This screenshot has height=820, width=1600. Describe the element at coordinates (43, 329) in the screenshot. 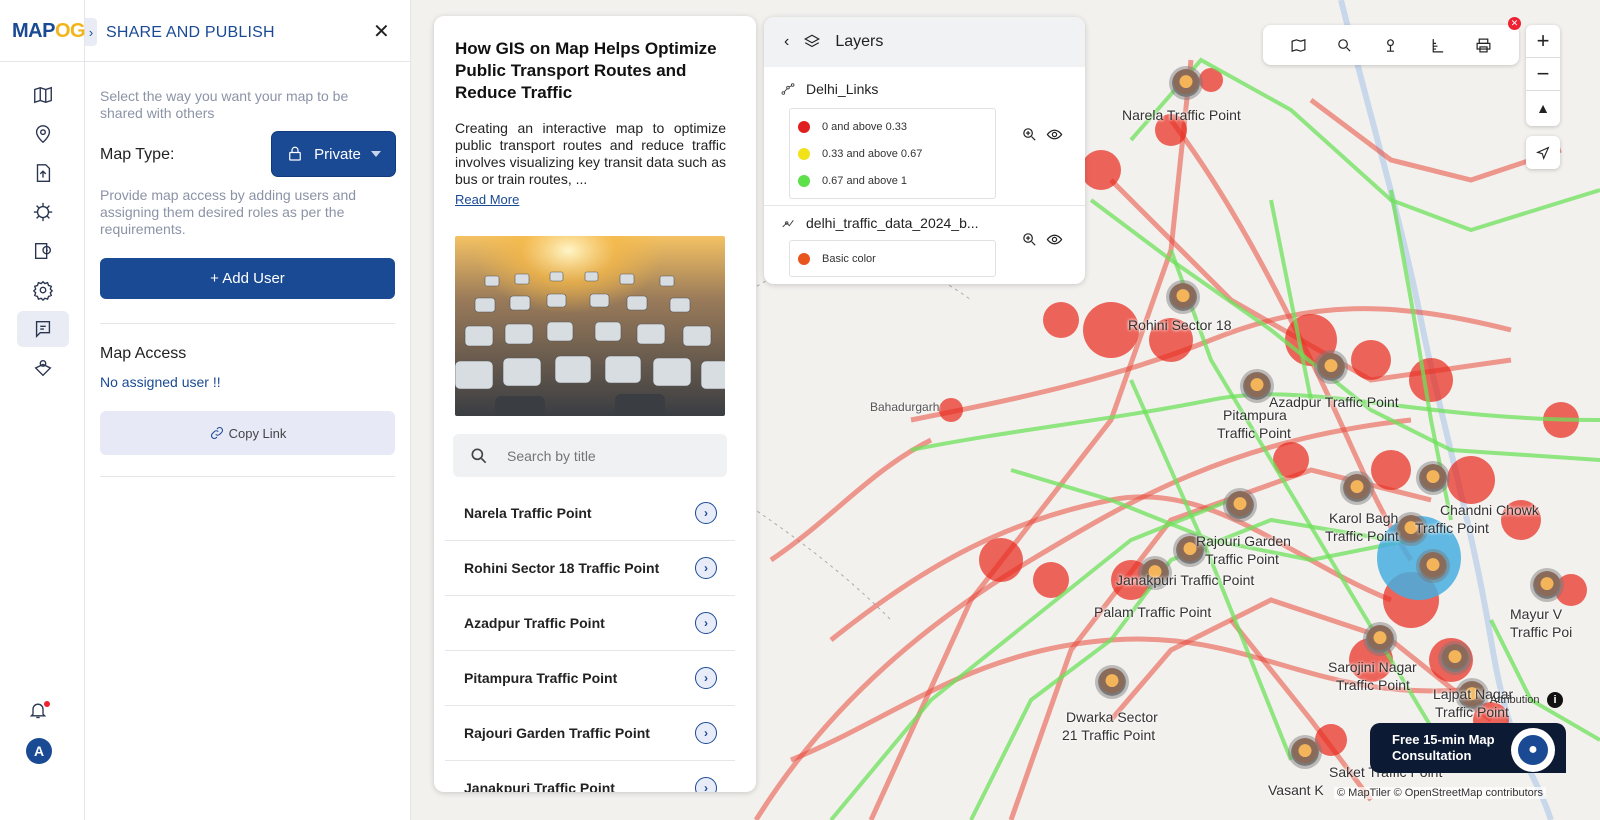

I see `share-publish-icon` at that location.